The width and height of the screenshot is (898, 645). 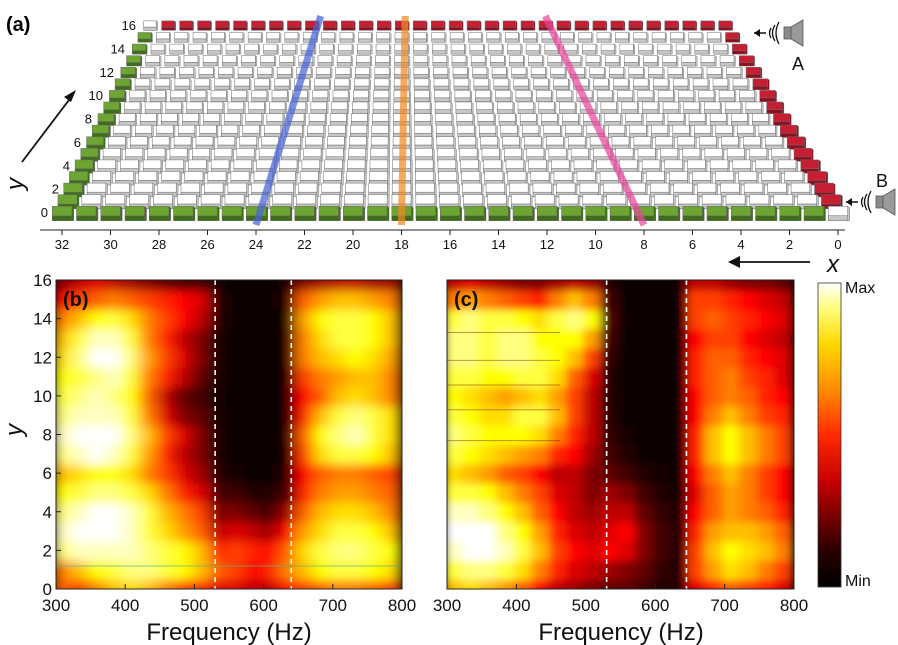 What do you see at coordinates (288, 120) in the screenshot?
I see `highlight-line` at bounding box center [288, 120].